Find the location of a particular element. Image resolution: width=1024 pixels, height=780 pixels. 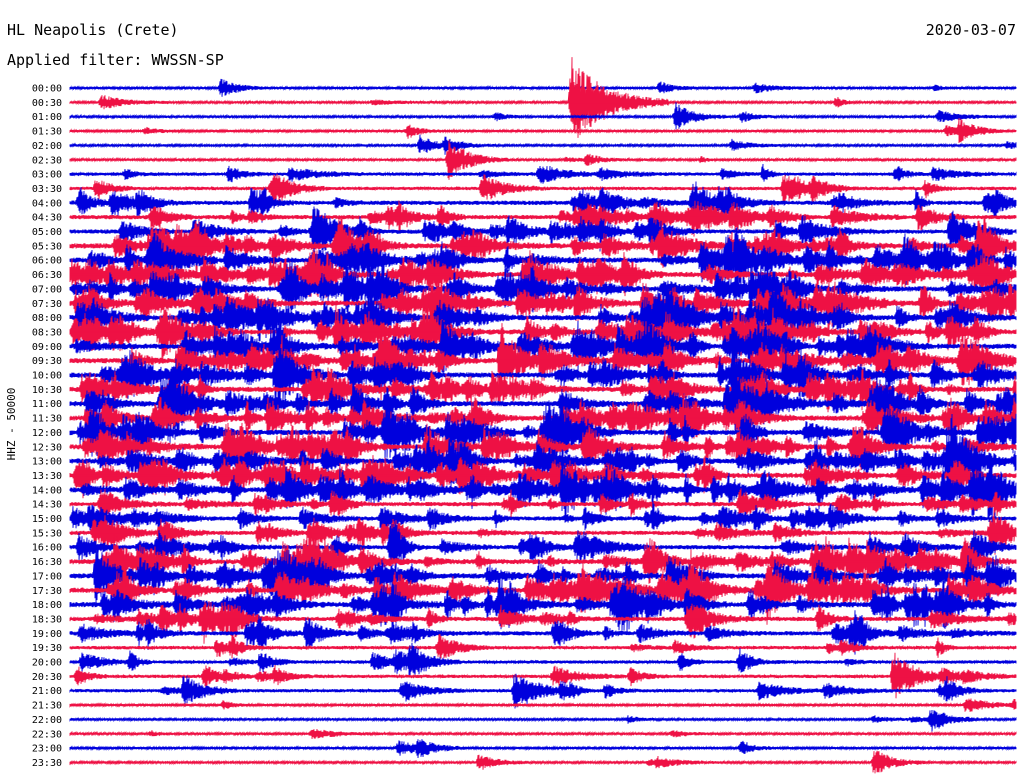

channel-label: HHZ - 50000 is located at coordinates (11, 424).